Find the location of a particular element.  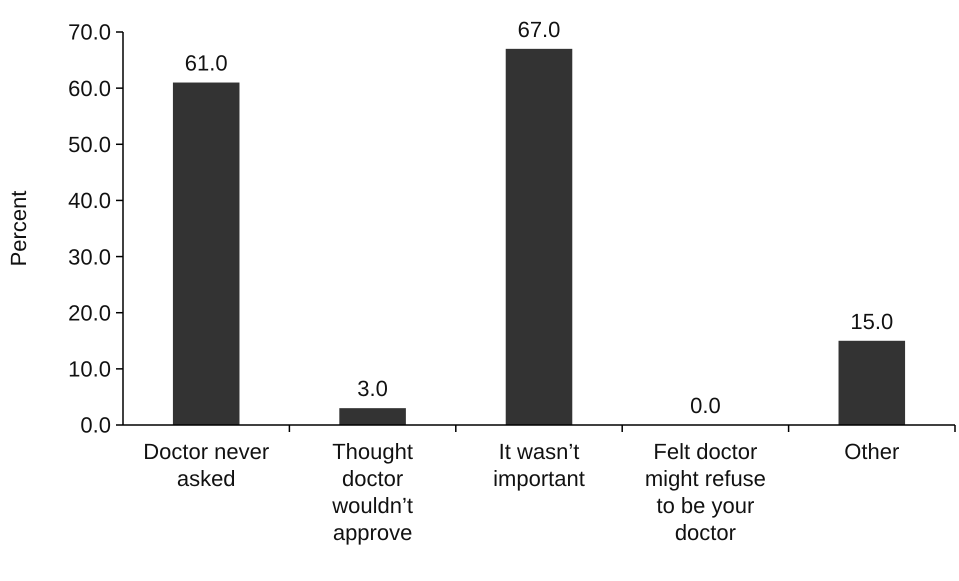

x-tick-label: Felt doctor might refuse to be your doctor is located at coordinates (705, 492).